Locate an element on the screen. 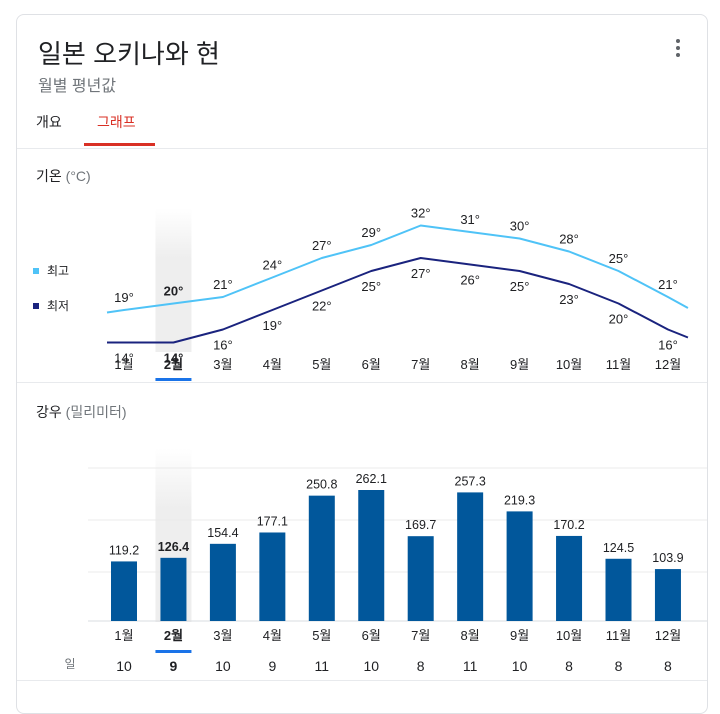 This screenshot has height=714, width=720. rain-days-row-label: 일 is located at coordinates (69, 664).